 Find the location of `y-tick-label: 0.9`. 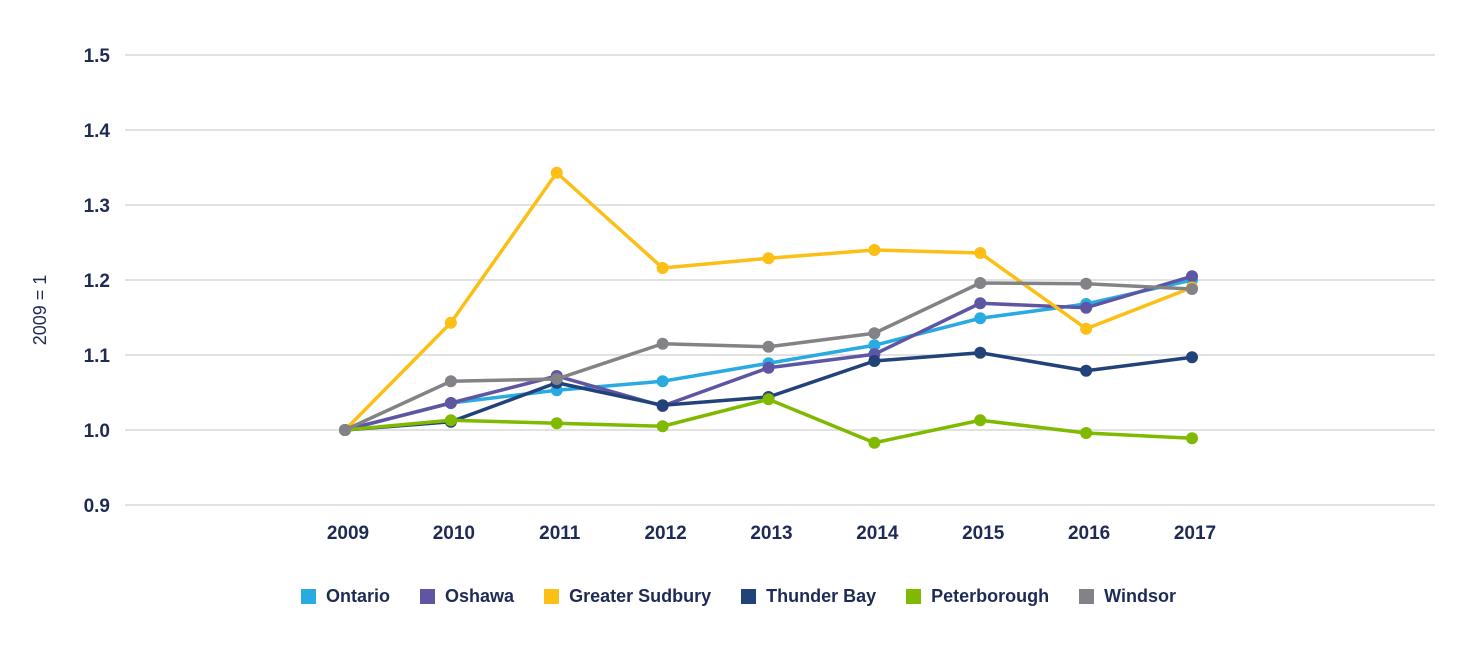

y-tick-label: 0.9 is located at coordinates (97, 506).